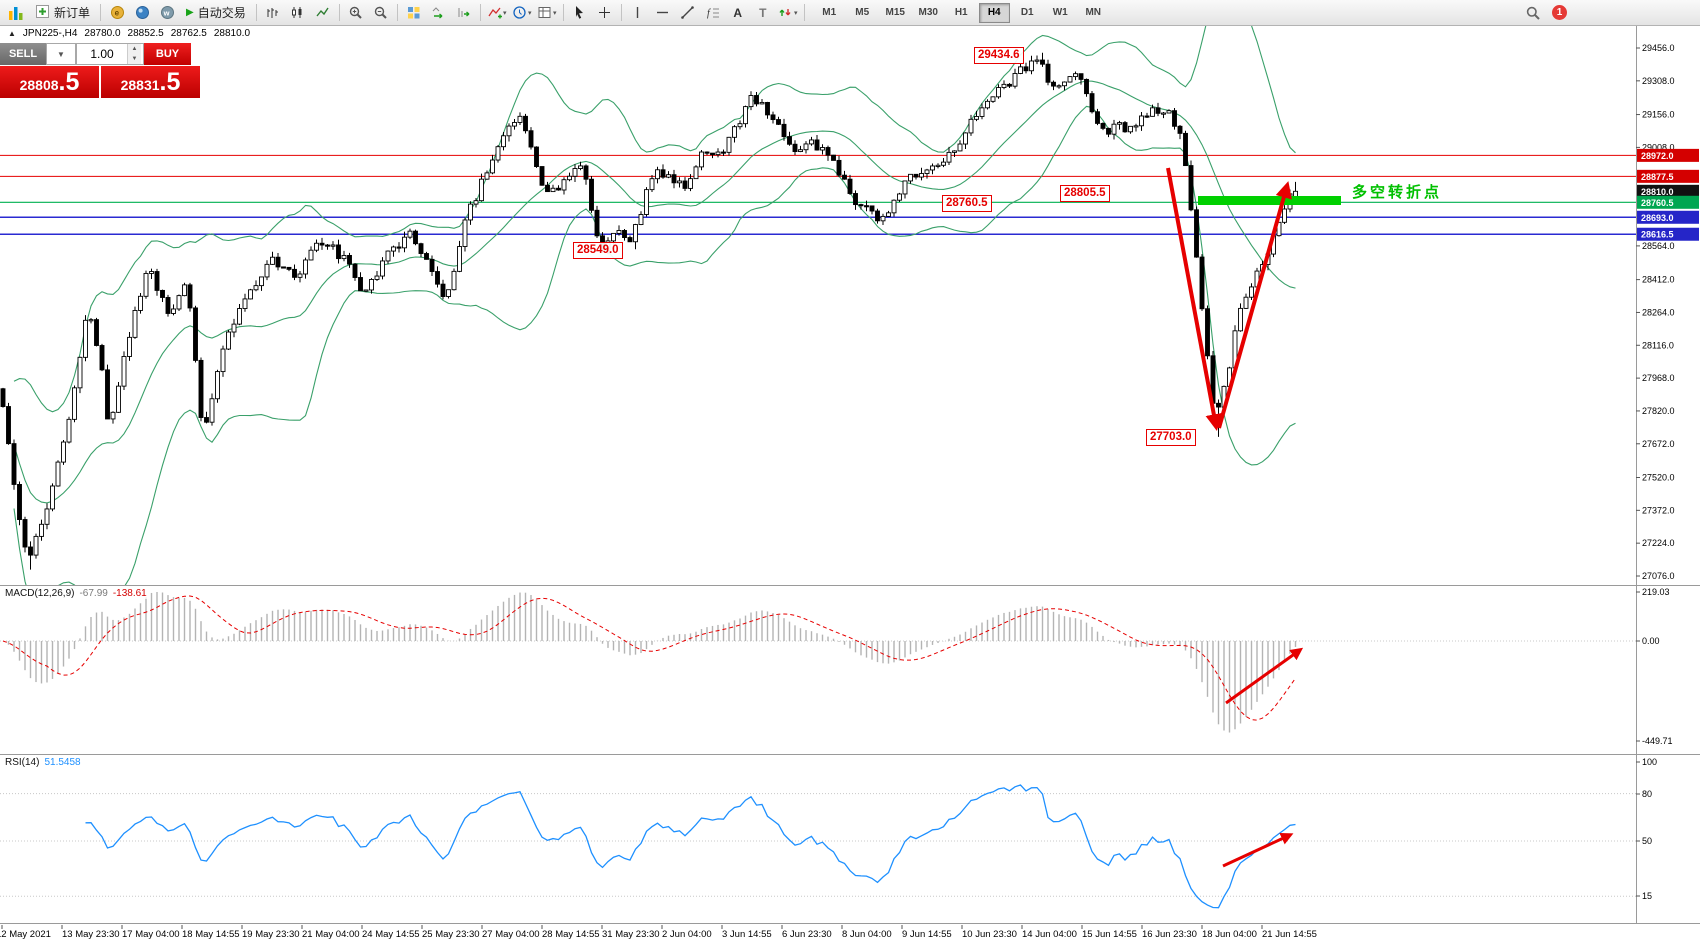 This screenshot has height=945, width=1700. I want to click on arrows-tool-icon: ▾, so click(788, 13).